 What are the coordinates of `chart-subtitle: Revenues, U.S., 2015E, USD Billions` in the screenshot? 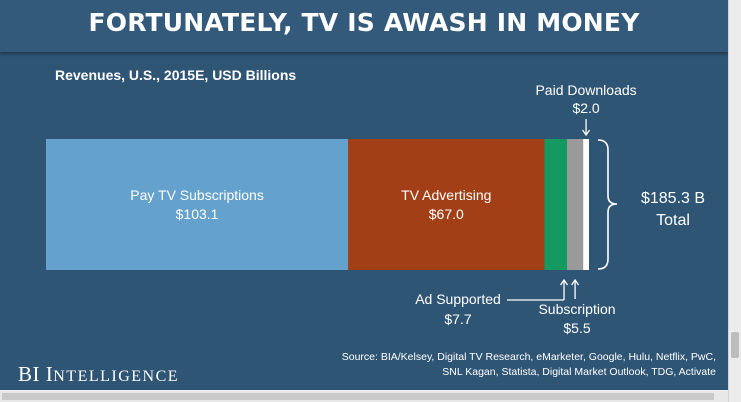 It's located at (176, 75).